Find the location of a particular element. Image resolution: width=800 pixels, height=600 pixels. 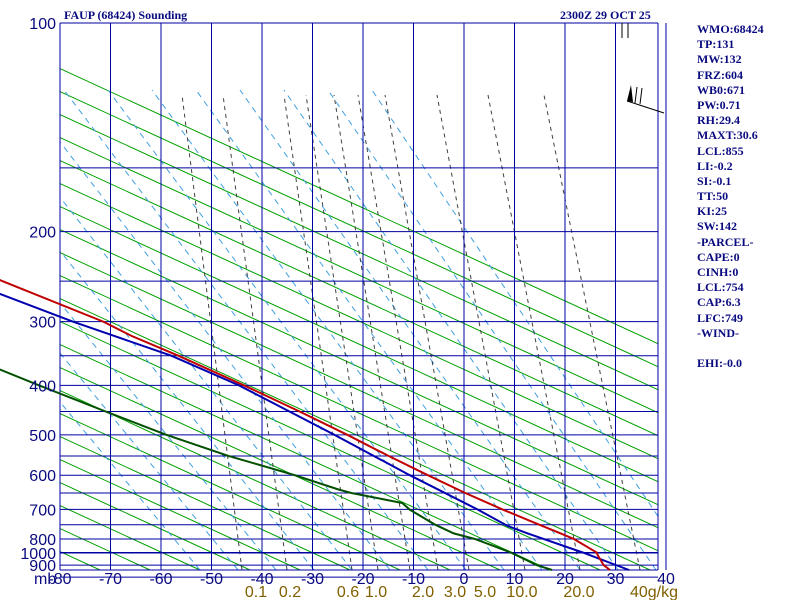

pressure-tick-label: 500 is located at coordinates (42, 436).